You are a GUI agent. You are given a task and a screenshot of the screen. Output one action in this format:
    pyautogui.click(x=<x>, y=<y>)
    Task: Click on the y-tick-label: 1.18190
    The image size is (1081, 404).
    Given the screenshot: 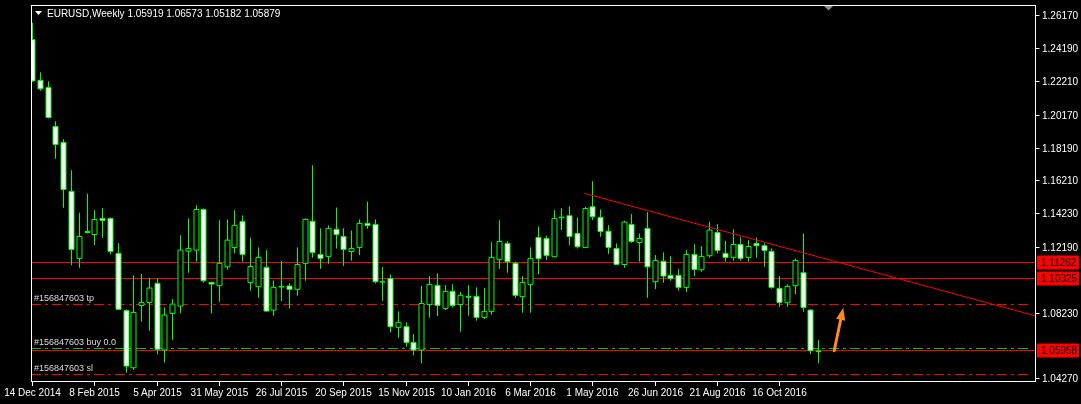 What is the action you would take?
    pyautogui.click(x=1060, y=148)
    